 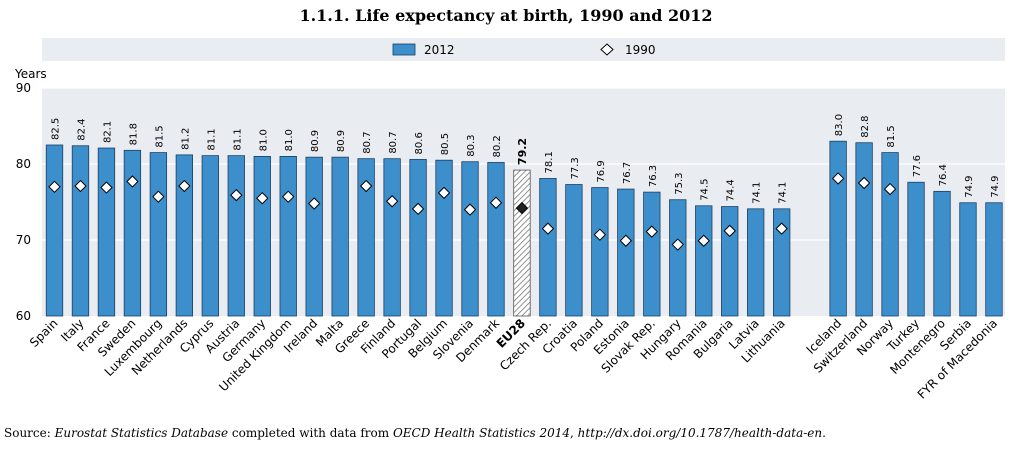 What do you see at coordinates (917, 166) in the screenshot?
I see `data-label-turkey: 77.6` at bounding box center [917, 166].